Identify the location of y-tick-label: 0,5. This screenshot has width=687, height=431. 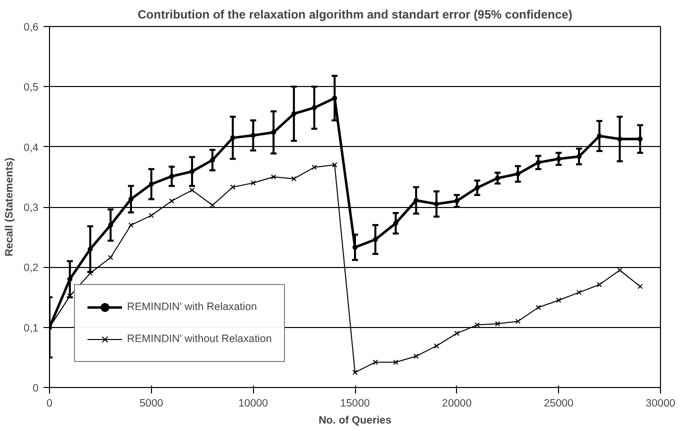
(31, 88).